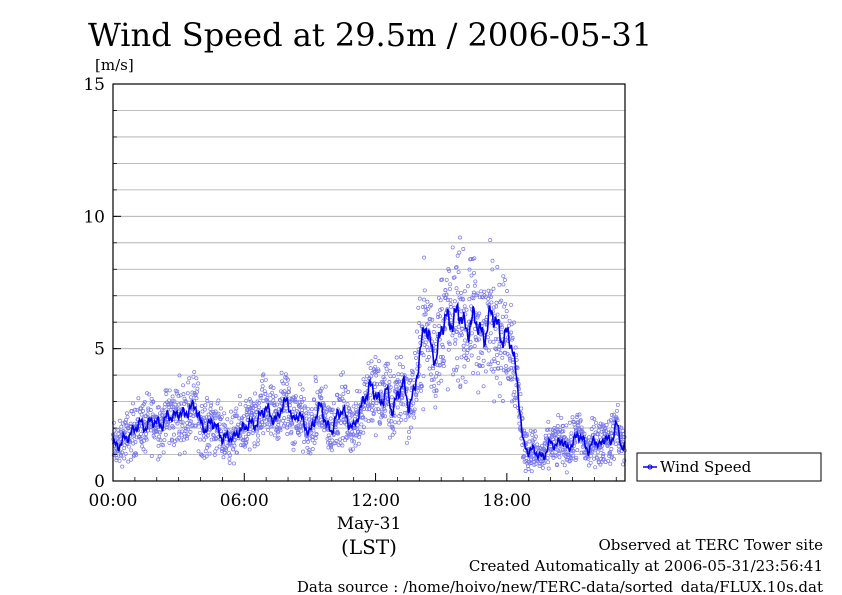 This screenshot has width=842, height=595. What do you see at coordinates (102, 283) in the screenshot?
I see `y-axis-ticks: 0 5 10 15` at bounding box center [102, 283].